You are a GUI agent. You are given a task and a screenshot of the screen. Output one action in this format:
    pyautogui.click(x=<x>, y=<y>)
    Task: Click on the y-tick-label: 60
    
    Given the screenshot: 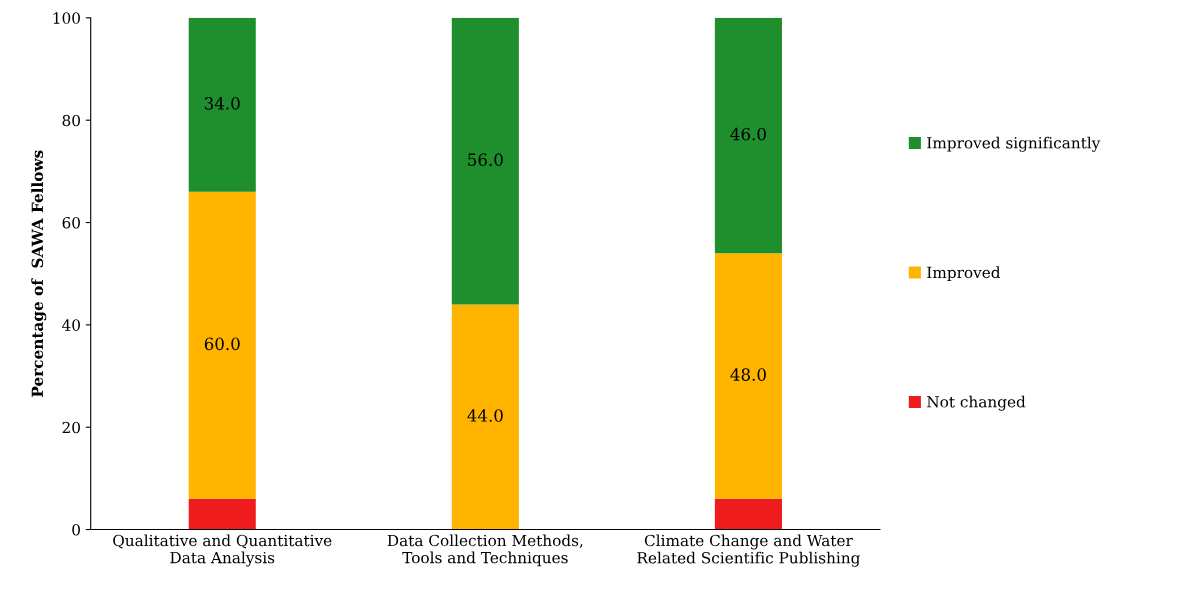 What is the action you would take?
    pyautogui.click(x=71, y=223)
    